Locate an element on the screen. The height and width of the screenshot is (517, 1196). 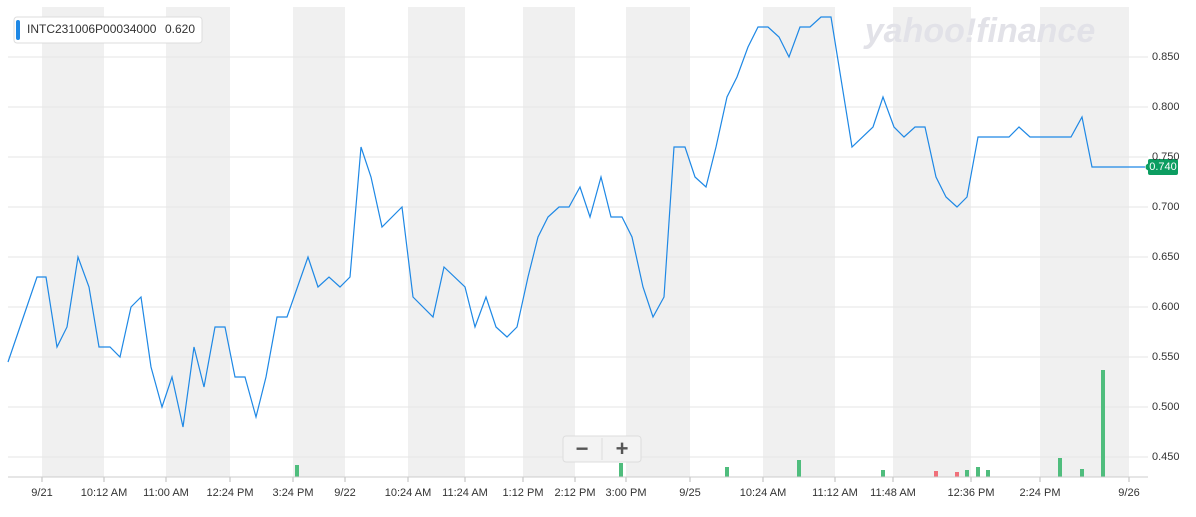
zoom-in: + is located at coordinates (622, 448).